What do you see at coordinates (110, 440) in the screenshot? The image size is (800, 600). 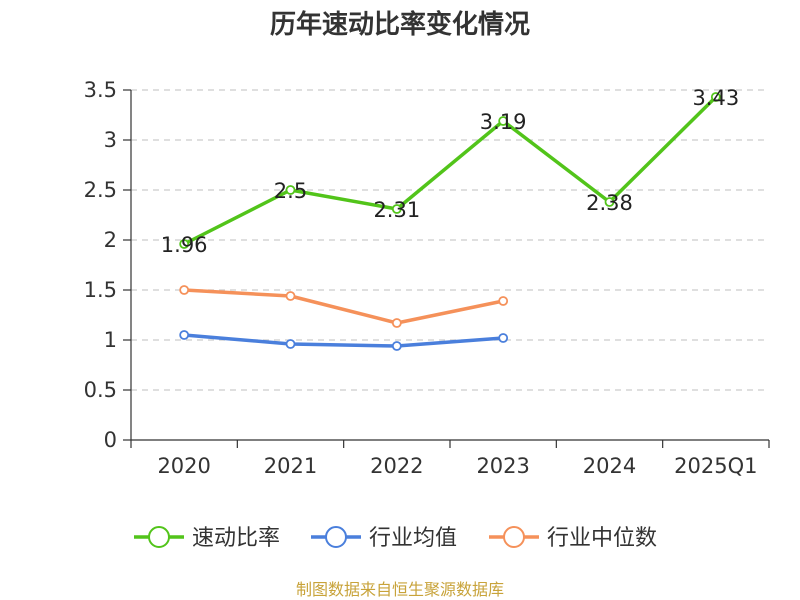 I see `y-tick-label: 0` at bounding box center [110, 440].